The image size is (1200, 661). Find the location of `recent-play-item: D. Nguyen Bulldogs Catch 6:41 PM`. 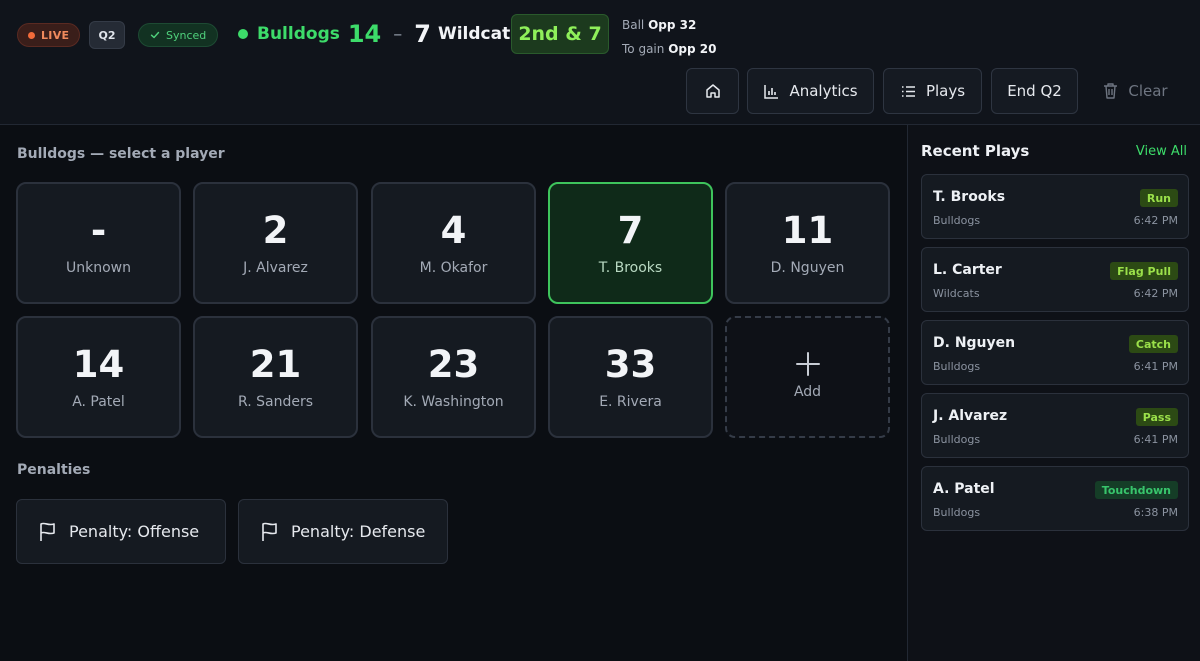

recent-play-item: D. Nguyen Bulldogs Catch 6:41 PM is located at coordinates (1055, 352).